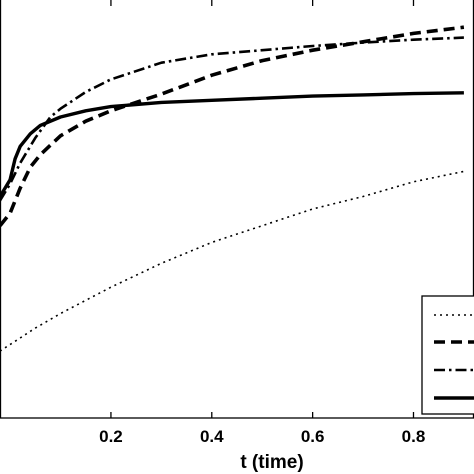 This screenshot has height=474, width=474. I want to click on legend, so click(447, 355).